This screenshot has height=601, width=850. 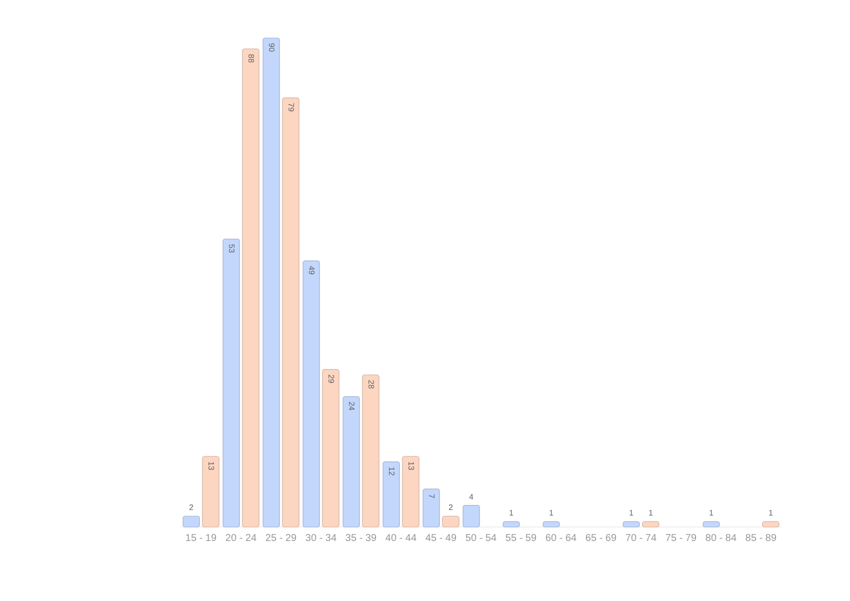 What do you see at coordinates (241, 538) in the screenshot?
I see `x-tick-label: 20 - 24` at bounding box center [241, 538].